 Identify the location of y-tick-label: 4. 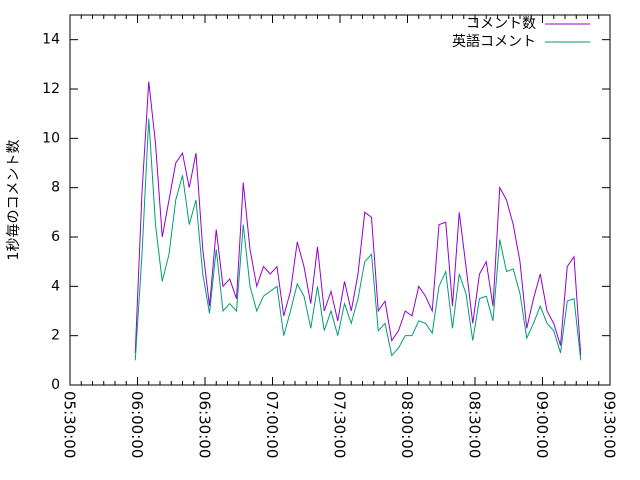
(55, 286).